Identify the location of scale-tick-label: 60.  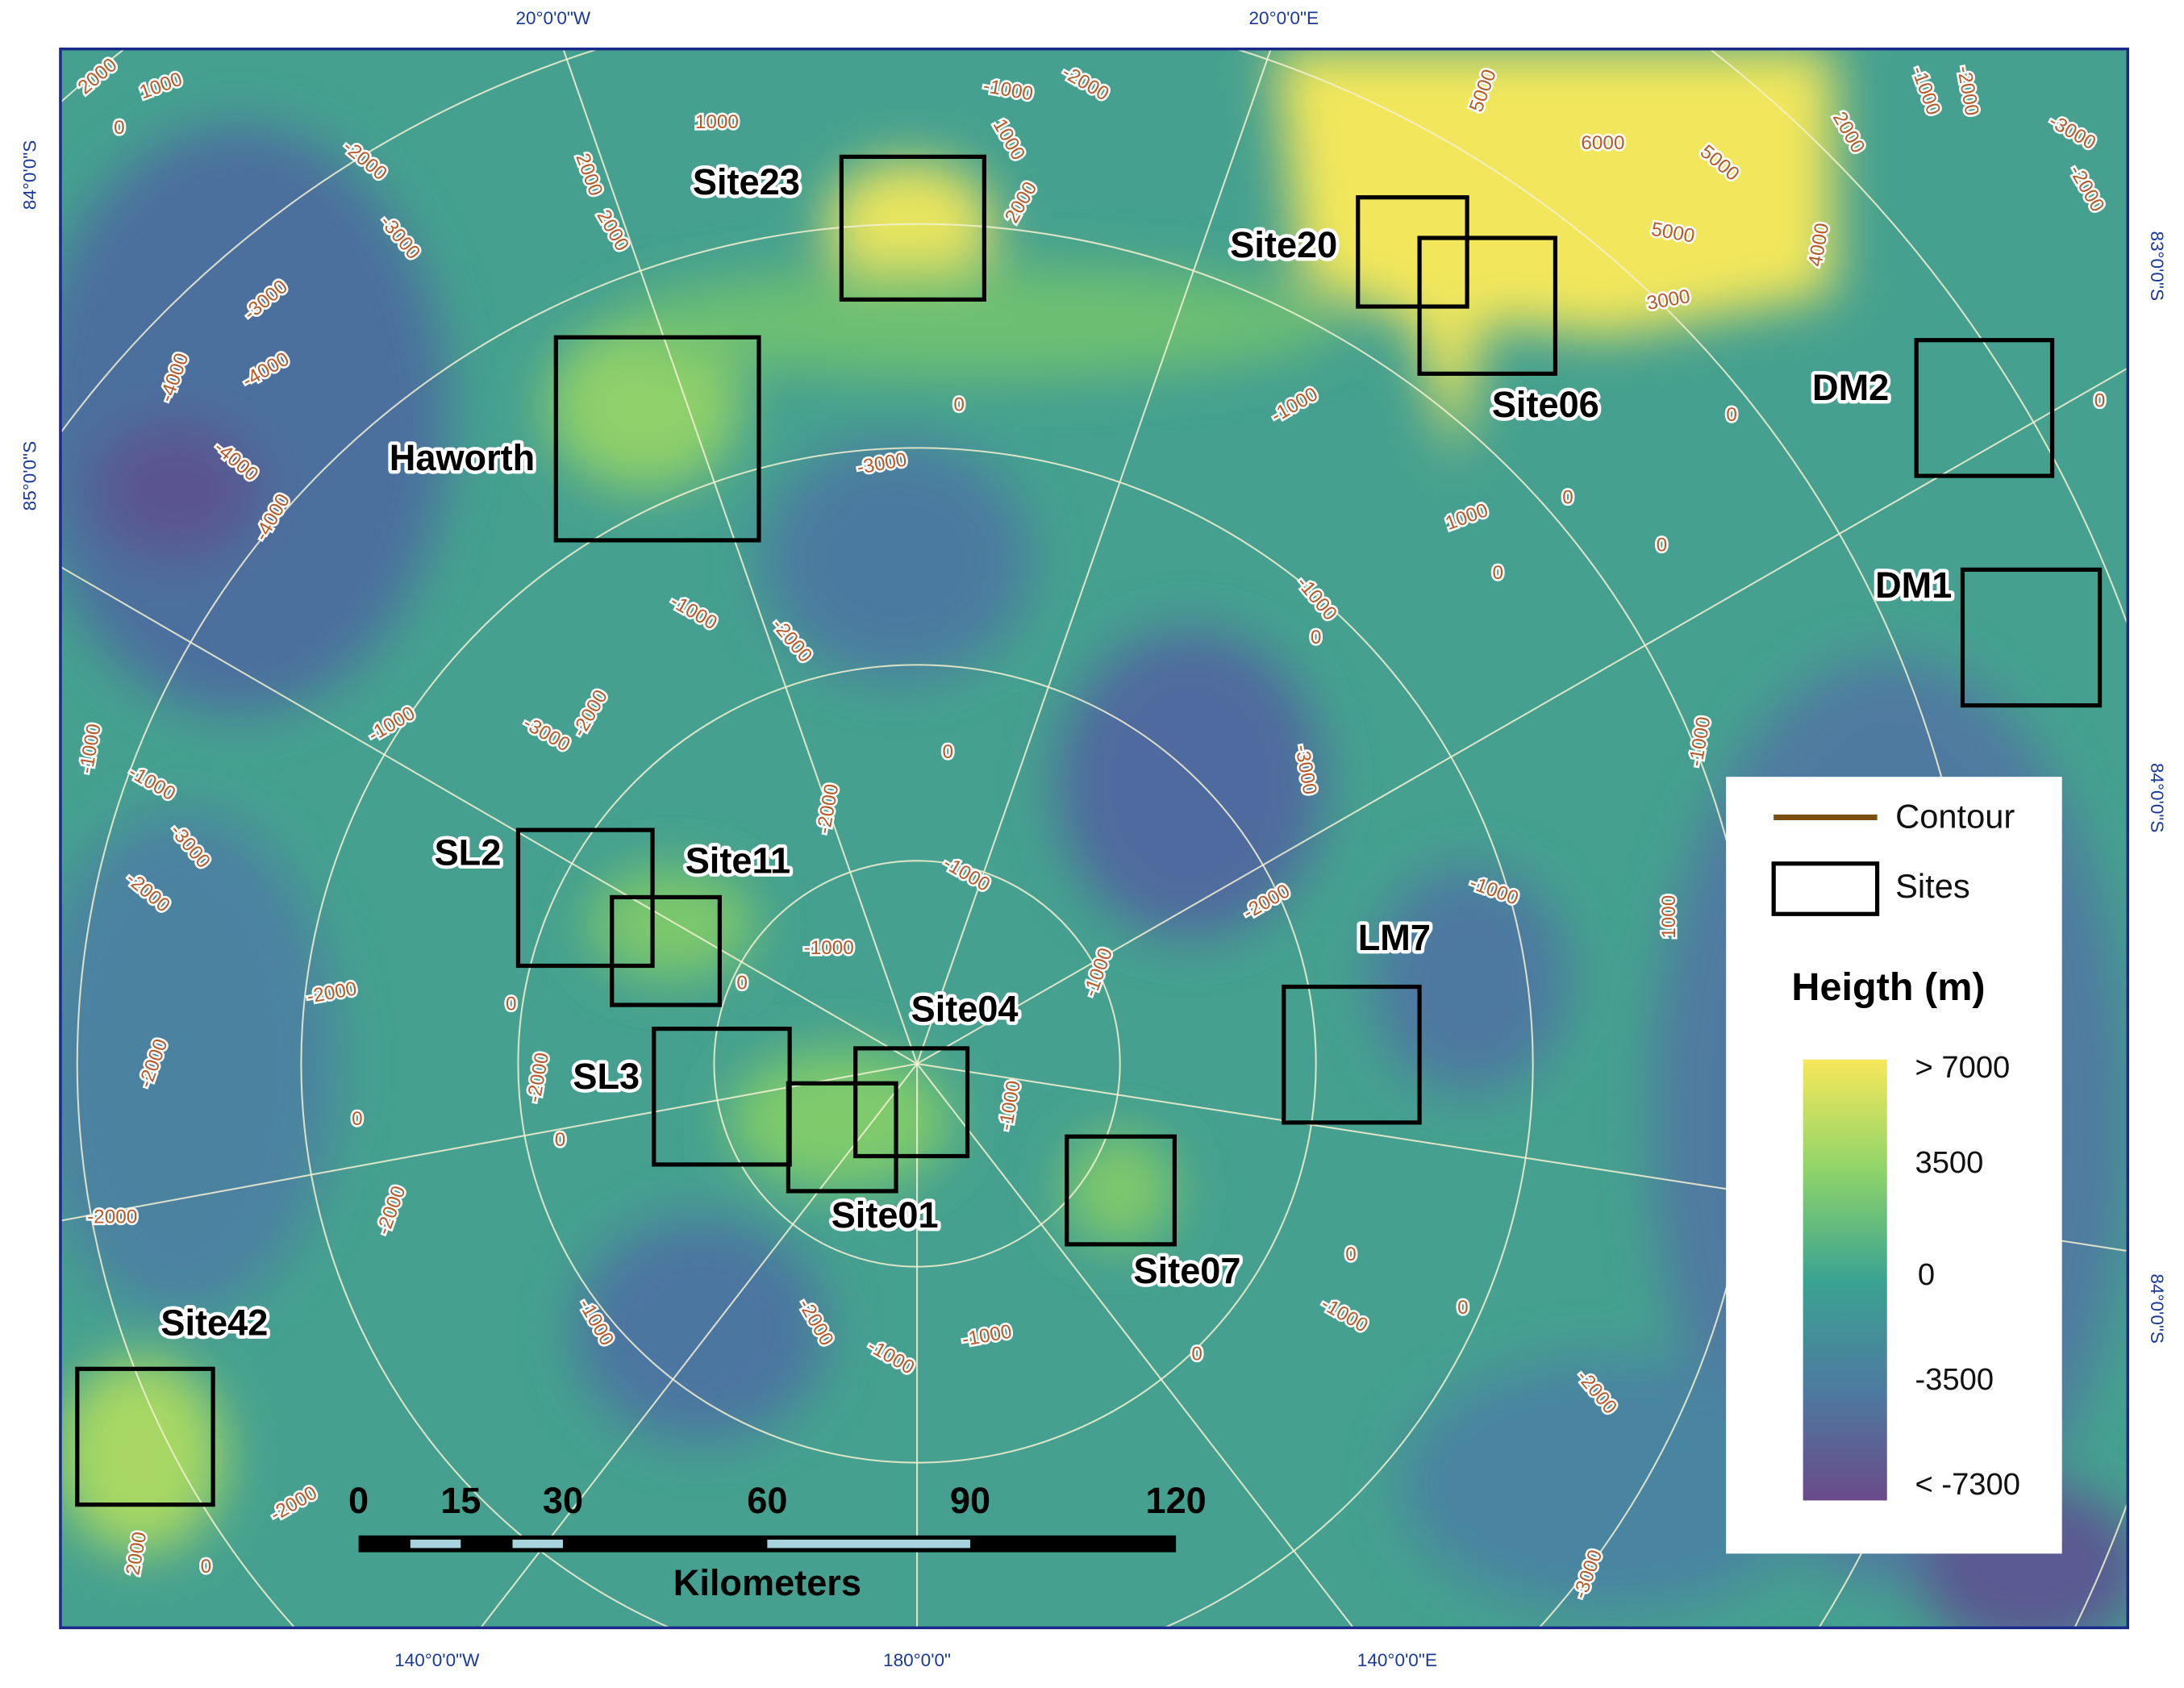
(767, 1501).